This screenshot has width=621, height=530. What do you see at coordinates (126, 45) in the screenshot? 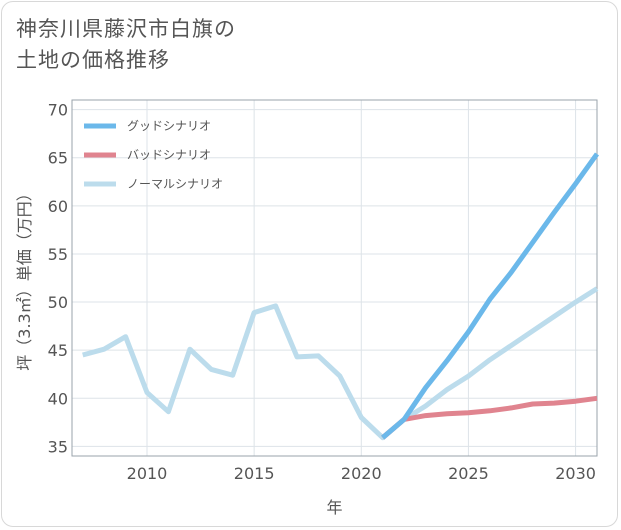
I see `chart-title: 神奈川県藤沢市白旗の 土地の価格推移` at bounding box center [126, 45].